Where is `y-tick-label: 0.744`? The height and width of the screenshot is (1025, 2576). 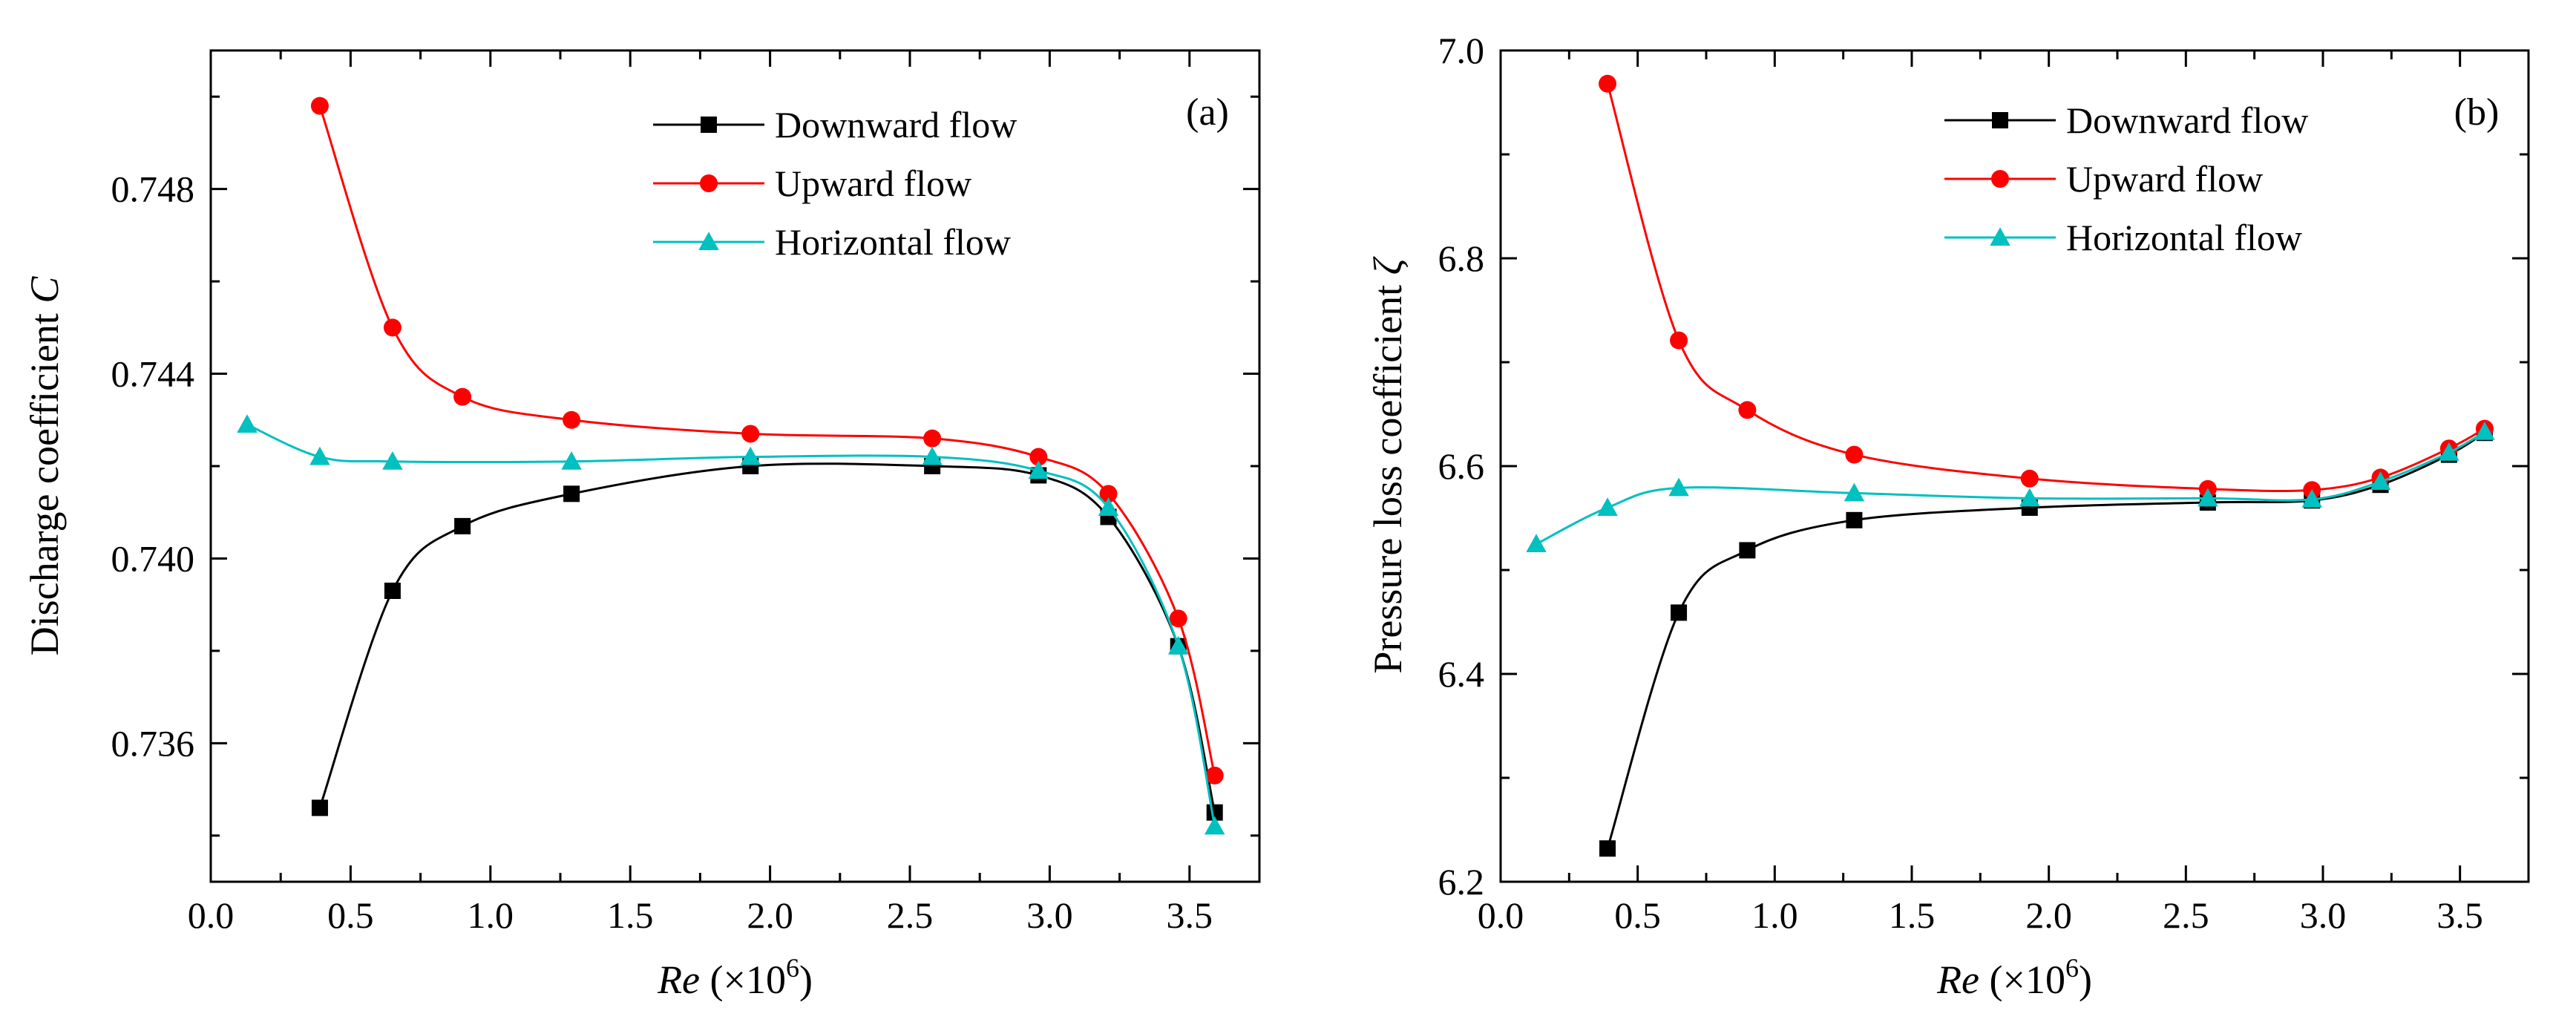
y-tick-label: 0.744 is located at coordinates (153, 374).